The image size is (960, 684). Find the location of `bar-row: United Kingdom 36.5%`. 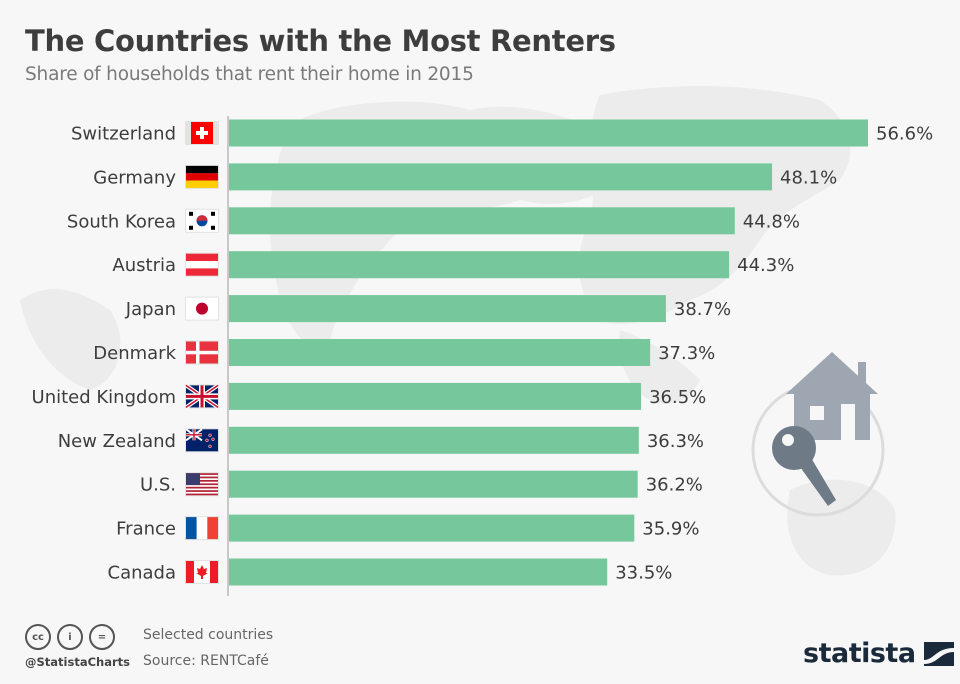

bar-row: United Kingdom 36.5% is located at coordinates (369, 396).